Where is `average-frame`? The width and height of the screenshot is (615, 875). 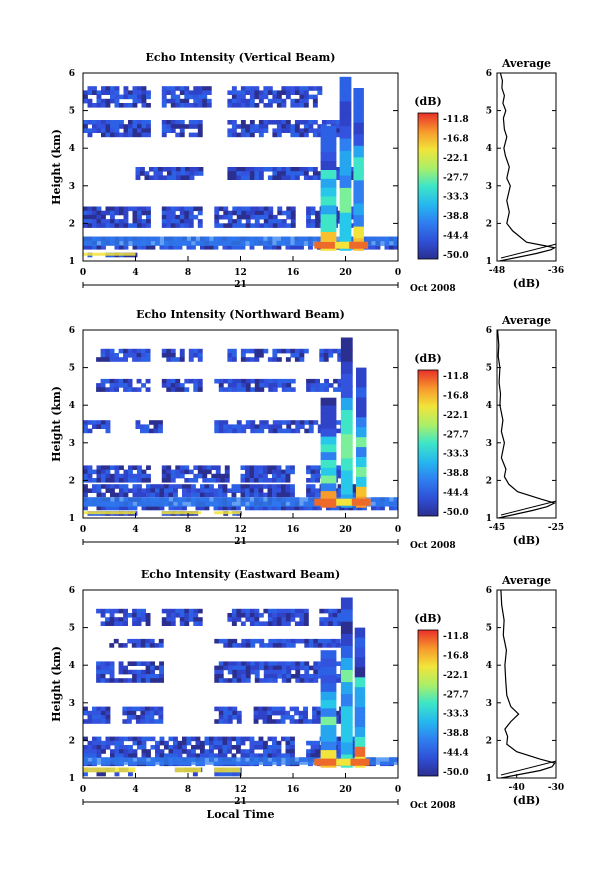
average-frame is located at coordinates (526, 167).